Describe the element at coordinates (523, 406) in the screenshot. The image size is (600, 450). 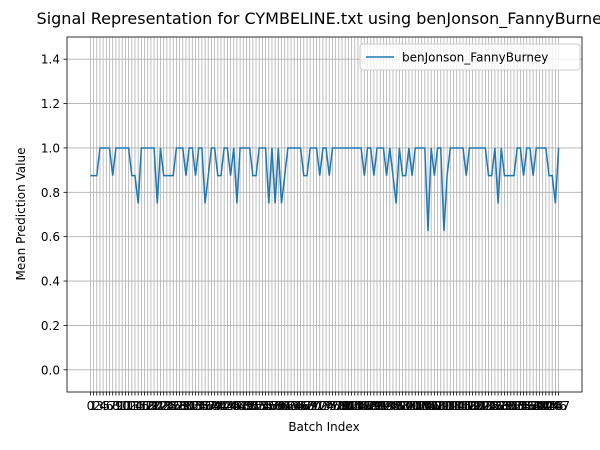
I see `x-tick-label: 136` at that location.